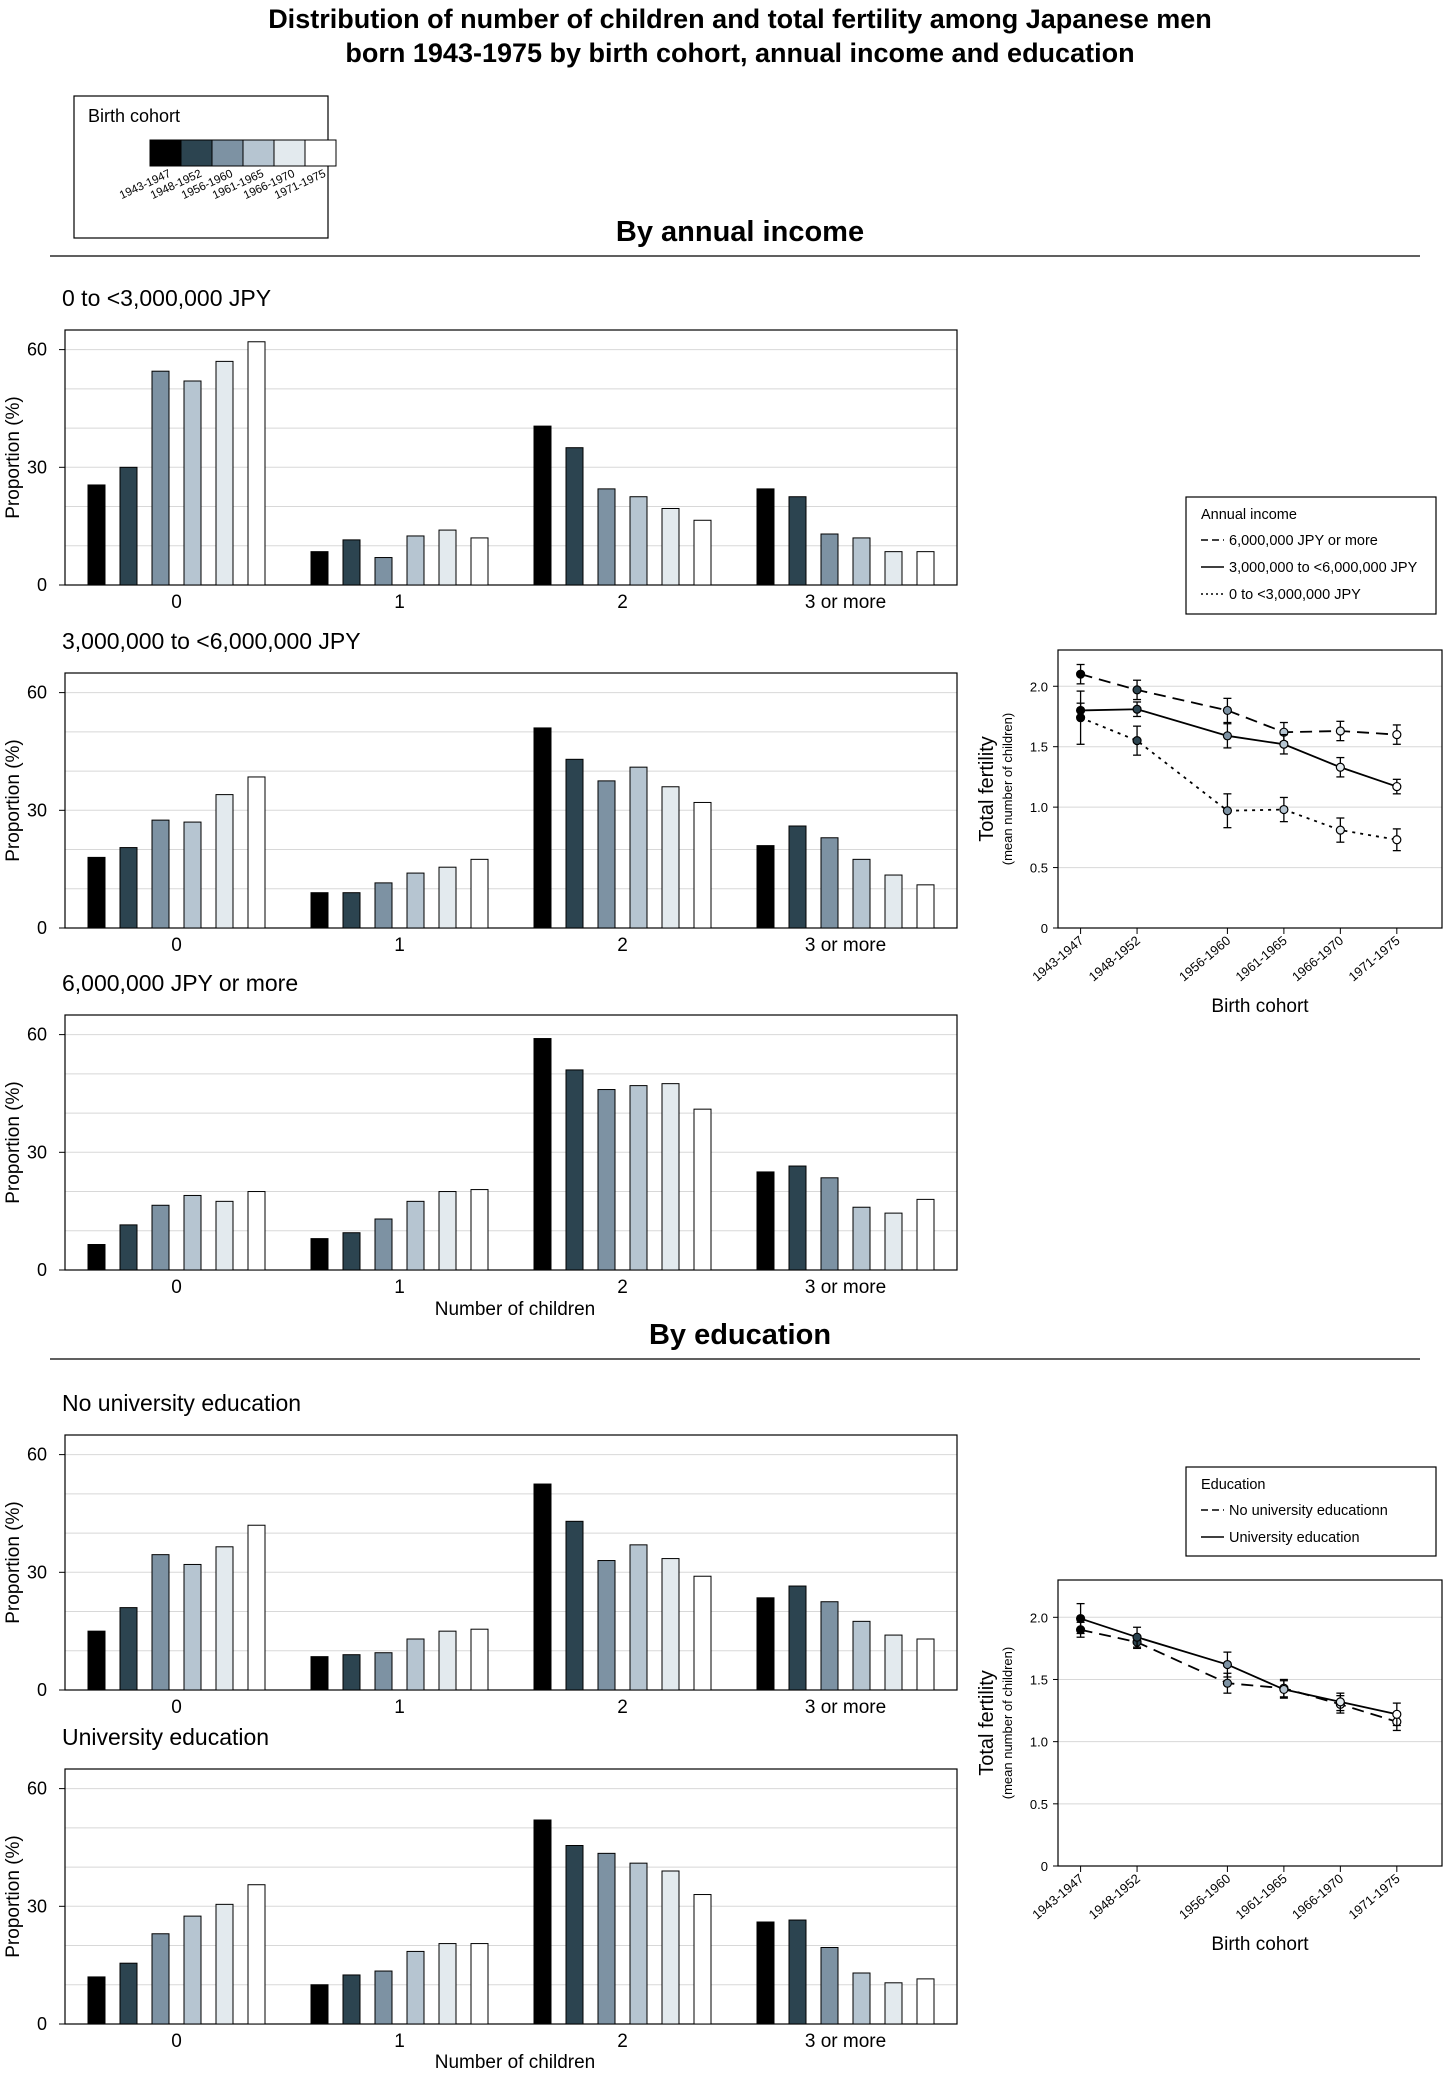  I want to click on x-tick-label: 1961-1965, so click(1261, 1896).